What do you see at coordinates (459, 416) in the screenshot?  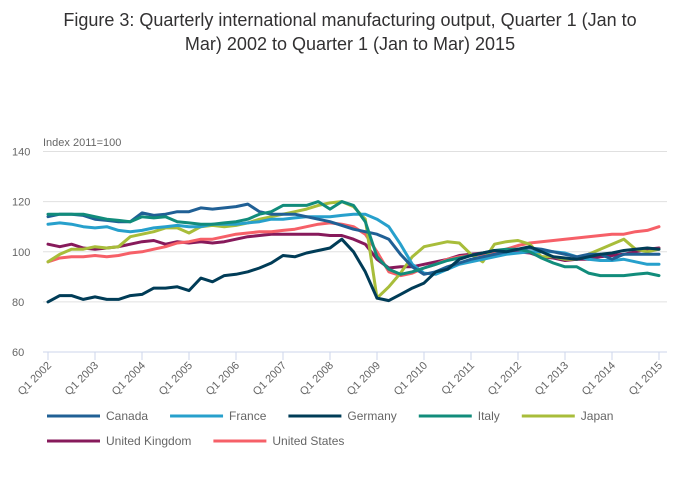 I see `legend-item-italy: Italy` at bounding box center [459, 416].